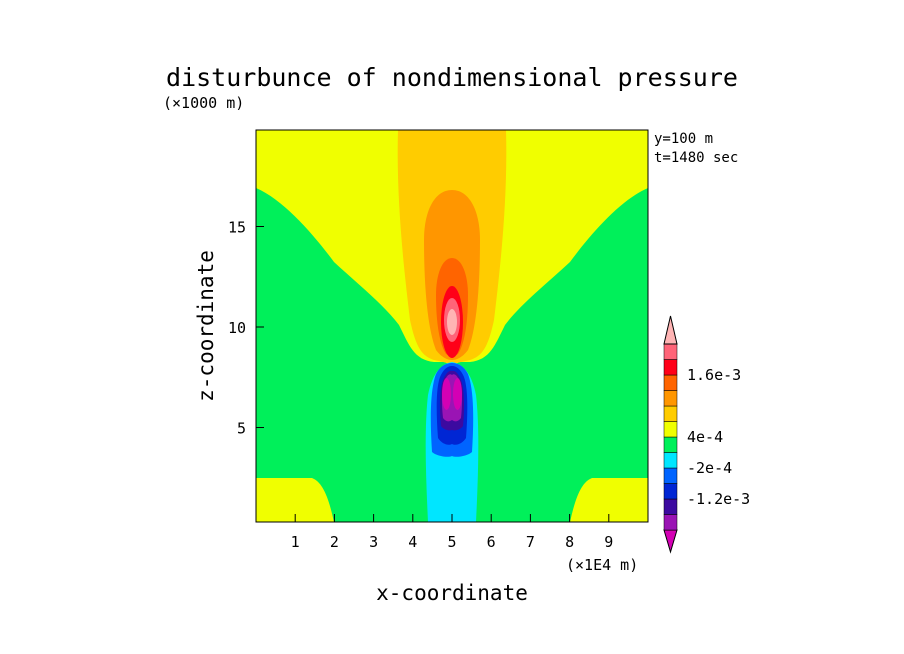  I want to click on x-tick-label: 1, so click(295, 542).